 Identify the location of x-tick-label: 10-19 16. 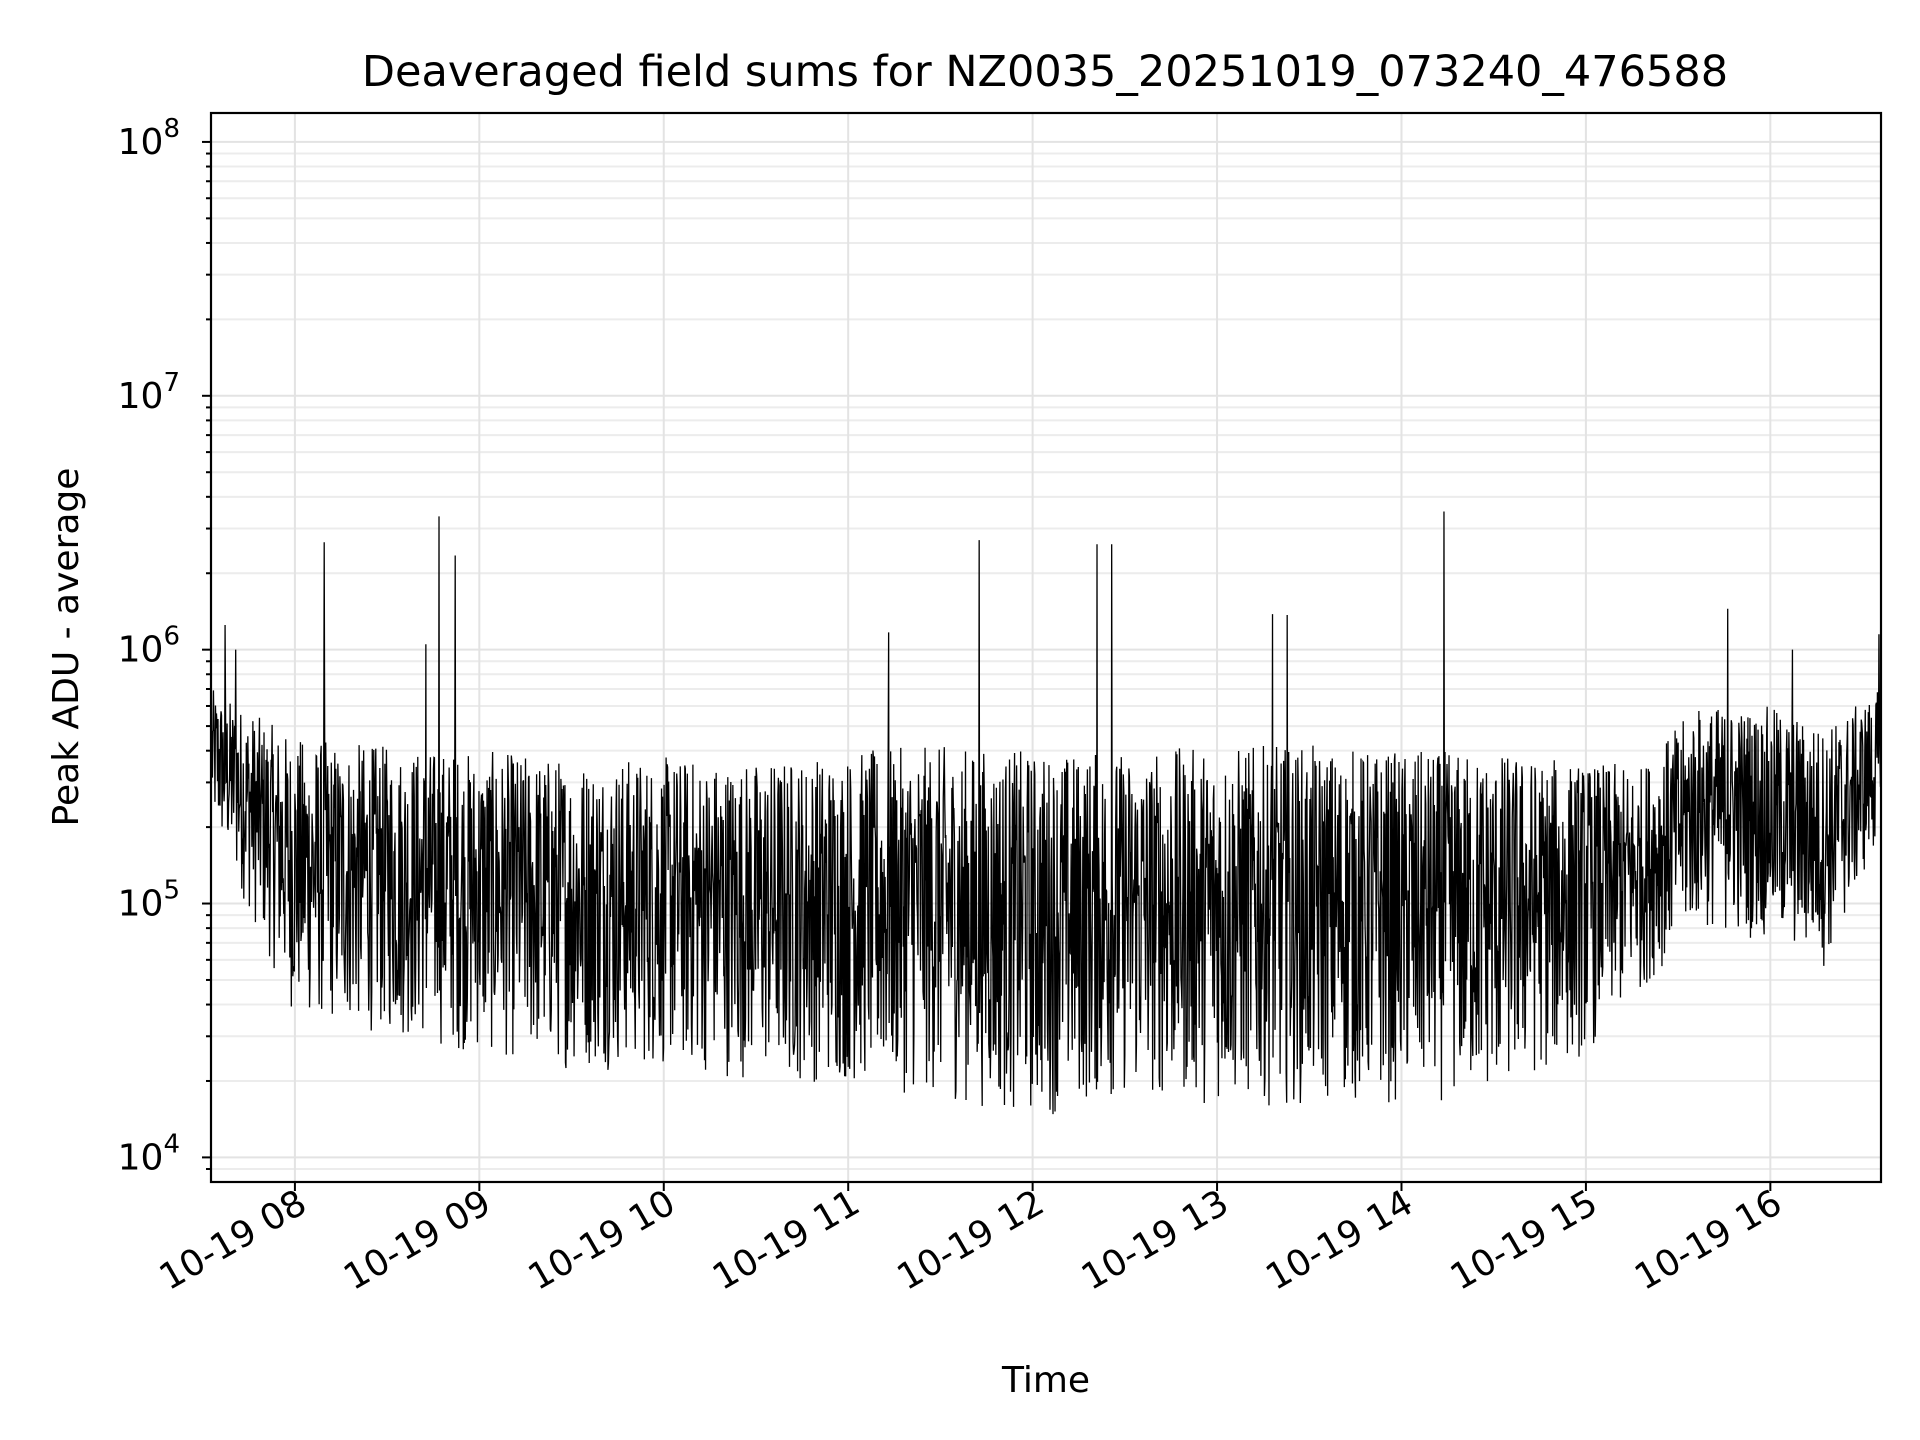
(1708, 1240).